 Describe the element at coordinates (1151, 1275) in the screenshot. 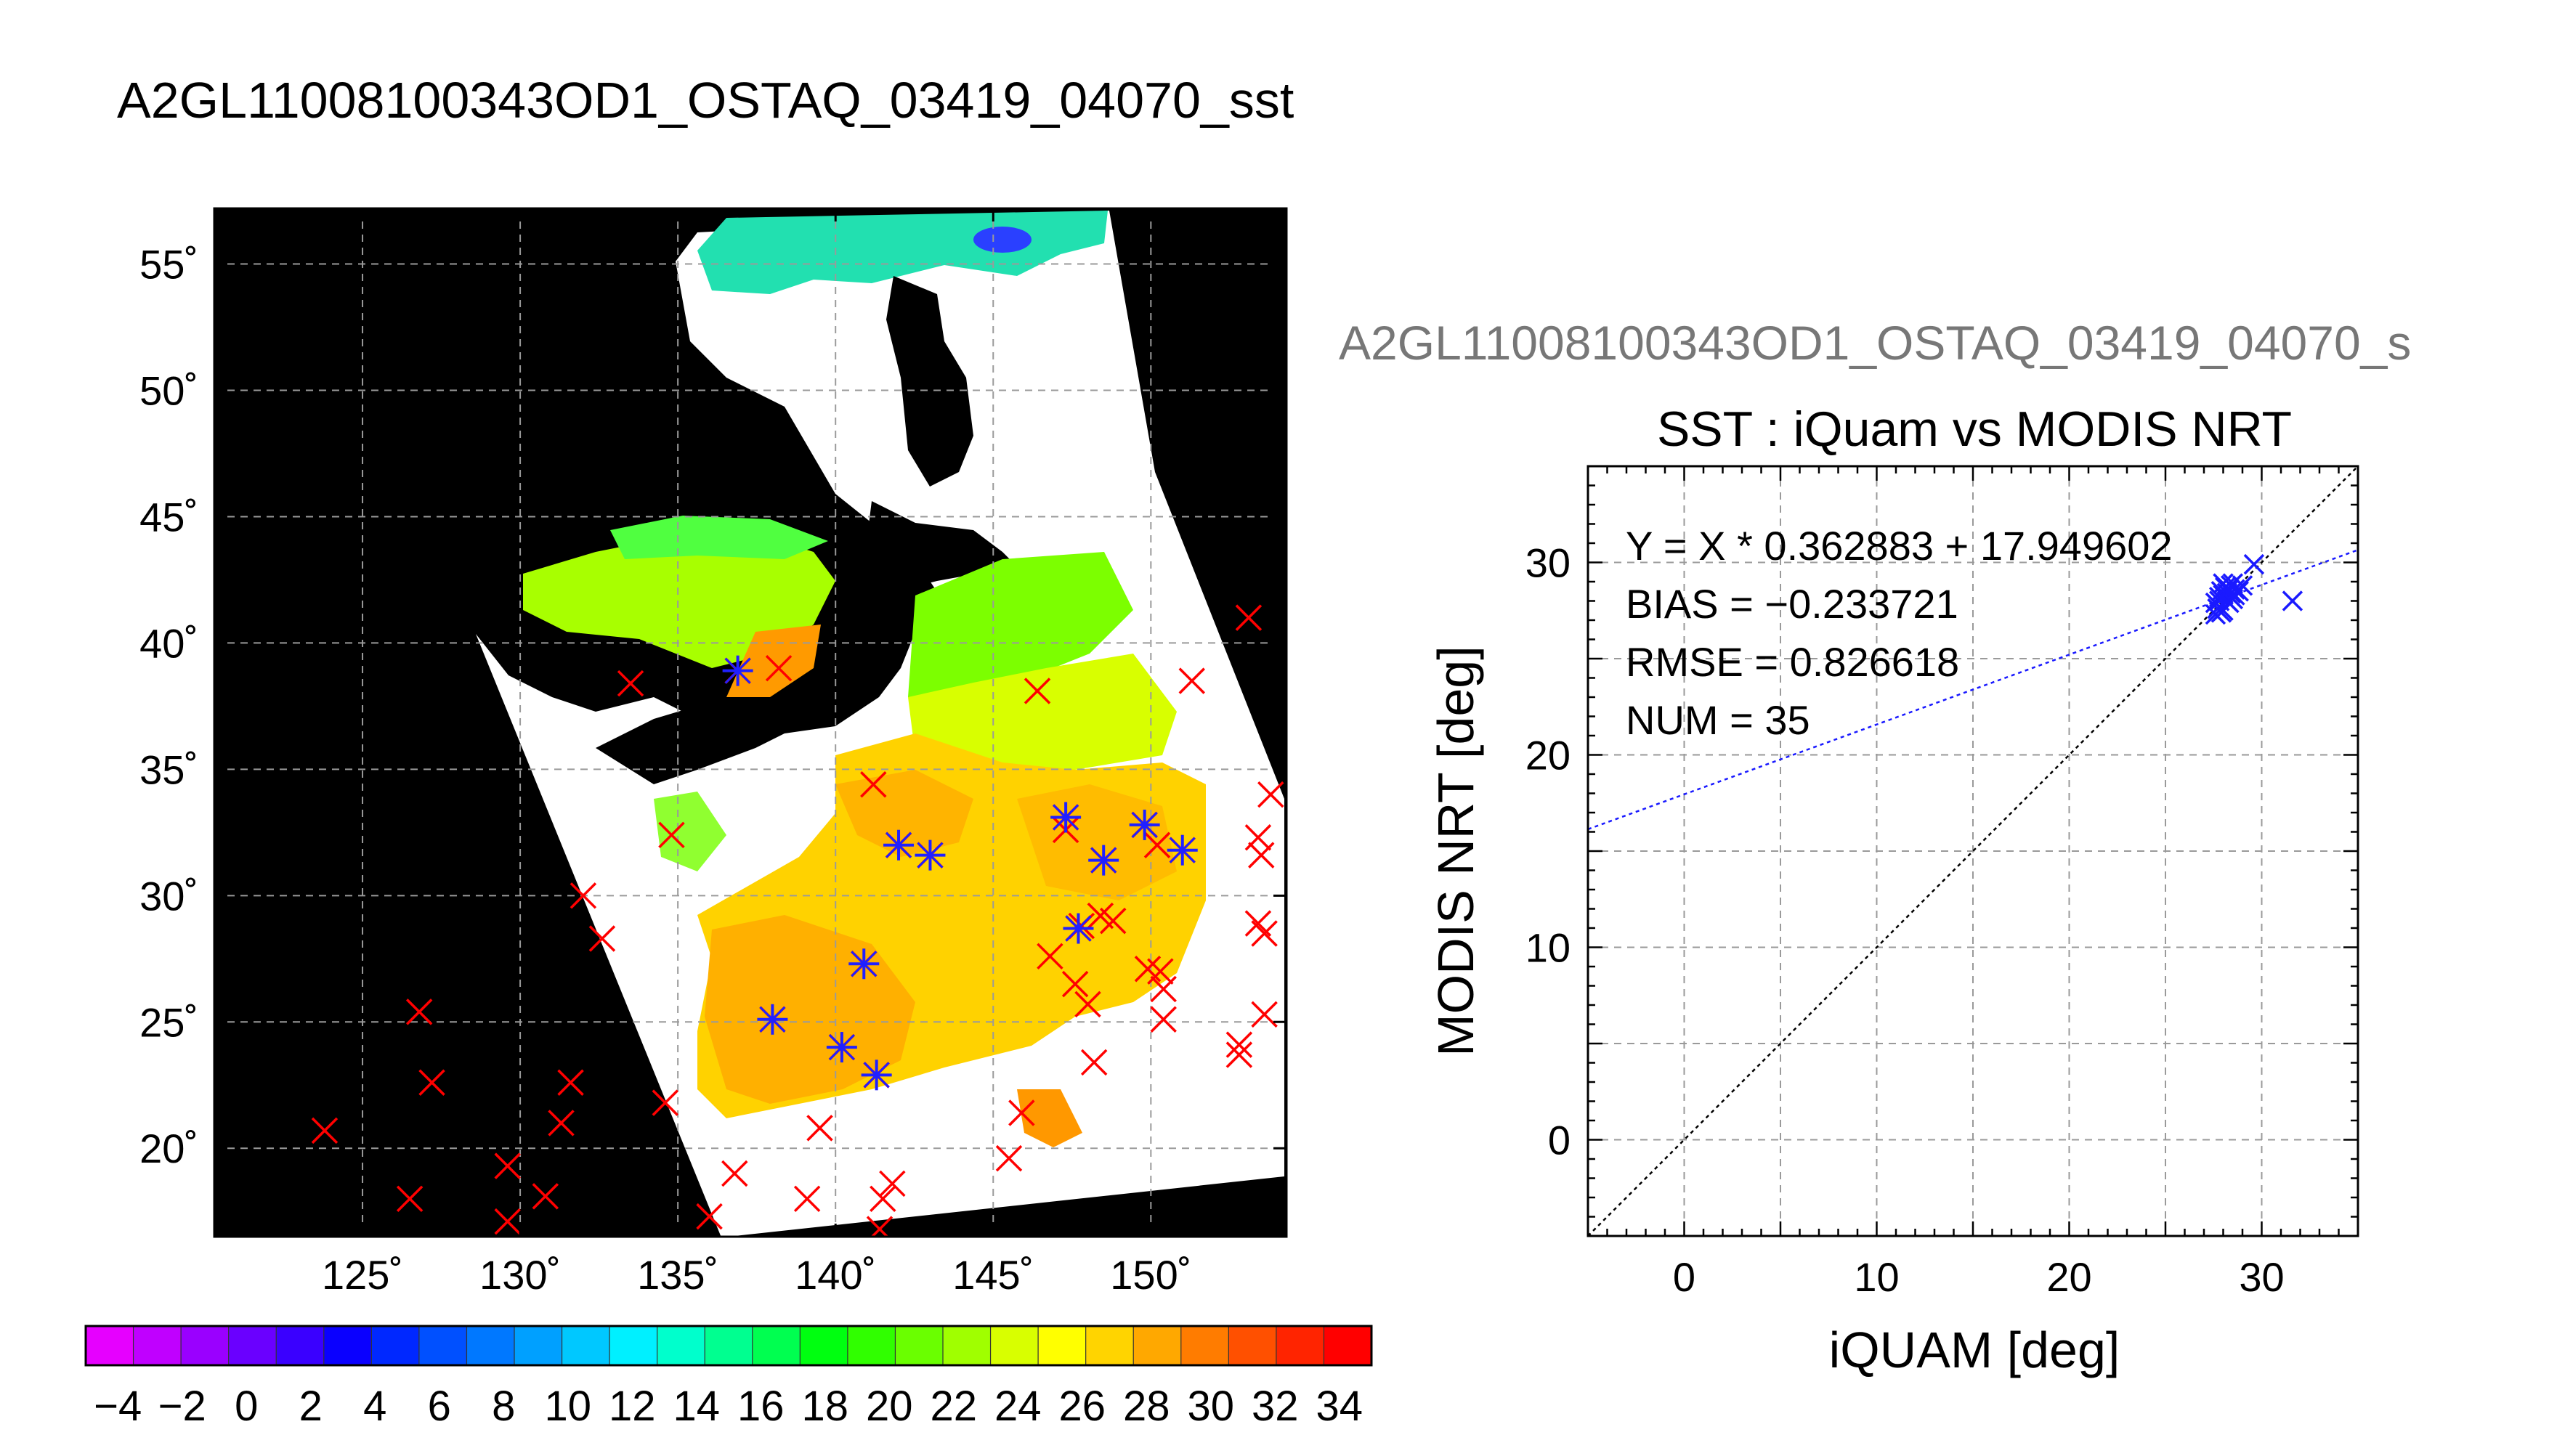

I see `map-lon-tick-label: 150˚` at that location.